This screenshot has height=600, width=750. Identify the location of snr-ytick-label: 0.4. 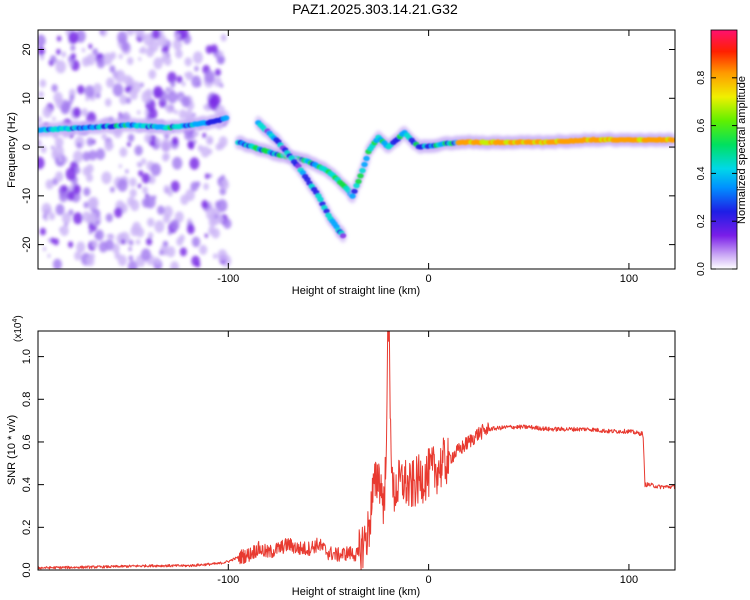
(27, 484).